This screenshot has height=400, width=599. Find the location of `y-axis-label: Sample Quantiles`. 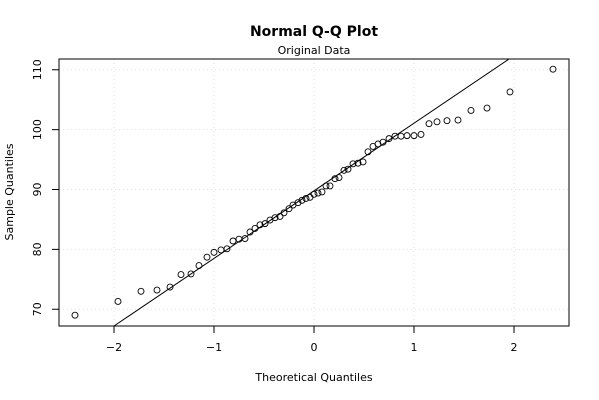

y-axis-label: Sample Quantiles is located at coordinates (9, 191).